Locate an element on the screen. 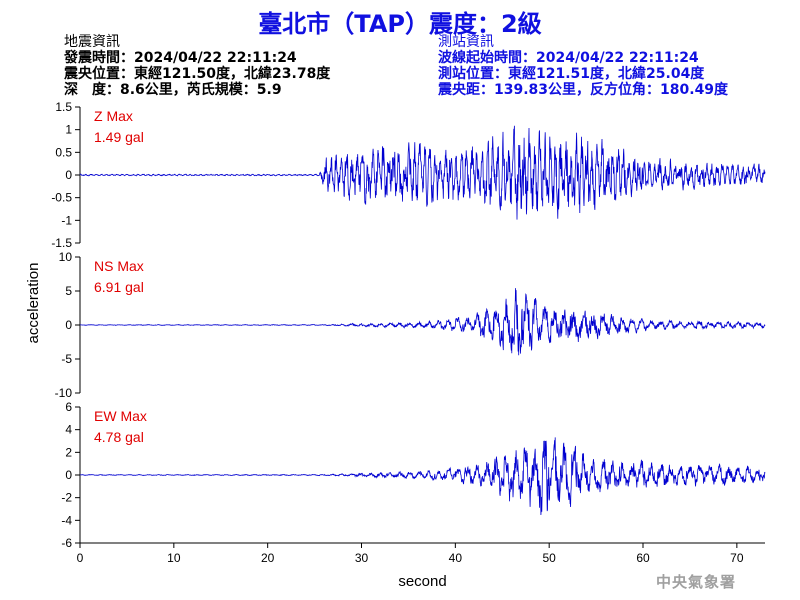 Image resolution: width=800 pixels, height=600 pixels. y-tick-label: -0.5 is located at coordinates (61, 198).